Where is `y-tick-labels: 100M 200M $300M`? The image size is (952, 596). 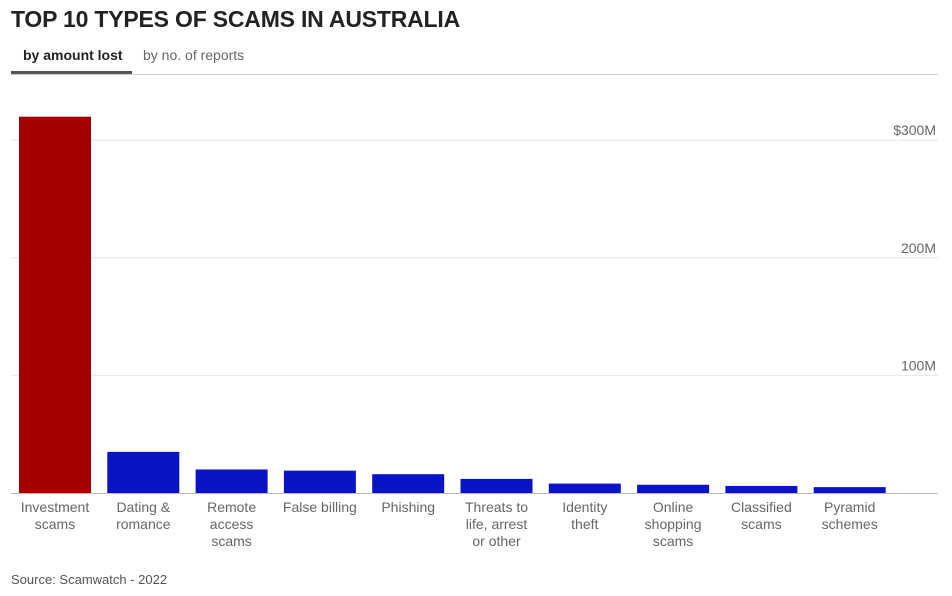 y-tick-labels: 100M 200M $300M is located at coordinates (914, 247).